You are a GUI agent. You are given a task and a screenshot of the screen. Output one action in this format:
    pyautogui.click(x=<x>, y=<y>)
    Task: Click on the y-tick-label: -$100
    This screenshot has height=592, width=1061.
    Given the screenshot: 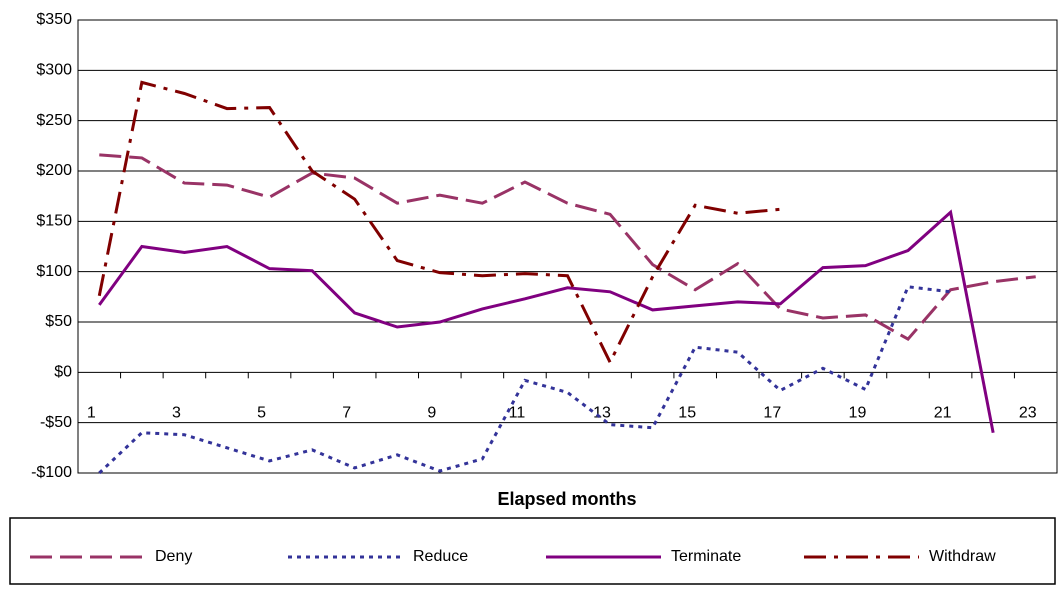 What is the action you would take?
    pyautogui.click(x=51, y=472)
    